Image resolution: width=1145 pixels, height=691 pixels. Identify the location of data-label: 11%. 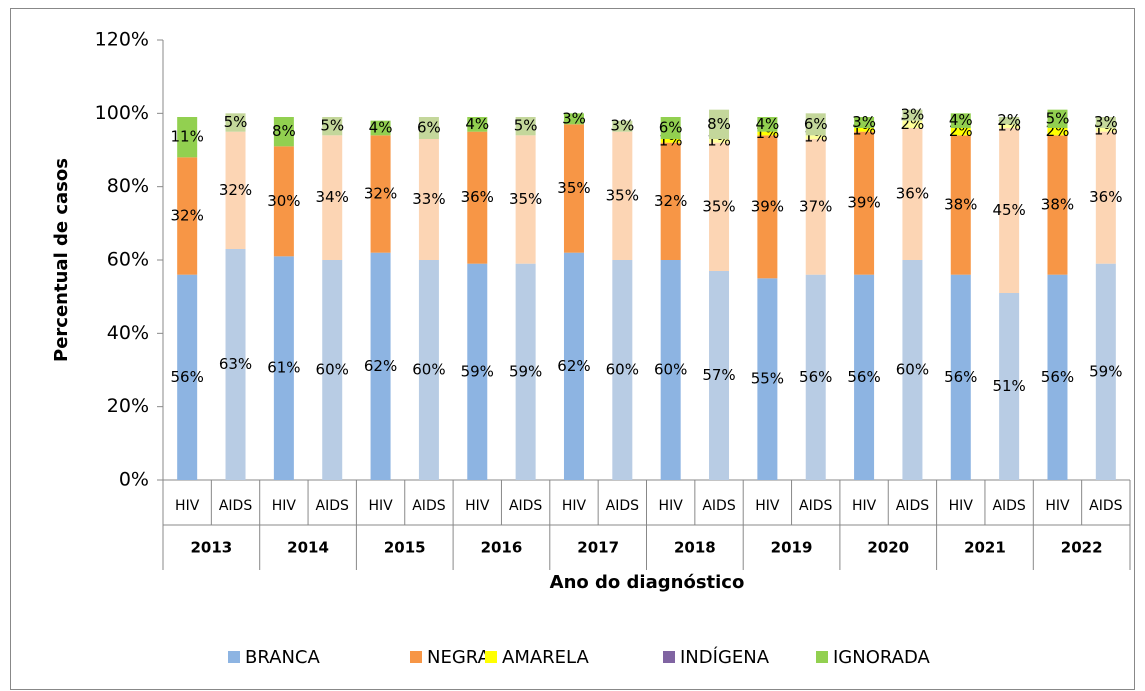
(187, 137).